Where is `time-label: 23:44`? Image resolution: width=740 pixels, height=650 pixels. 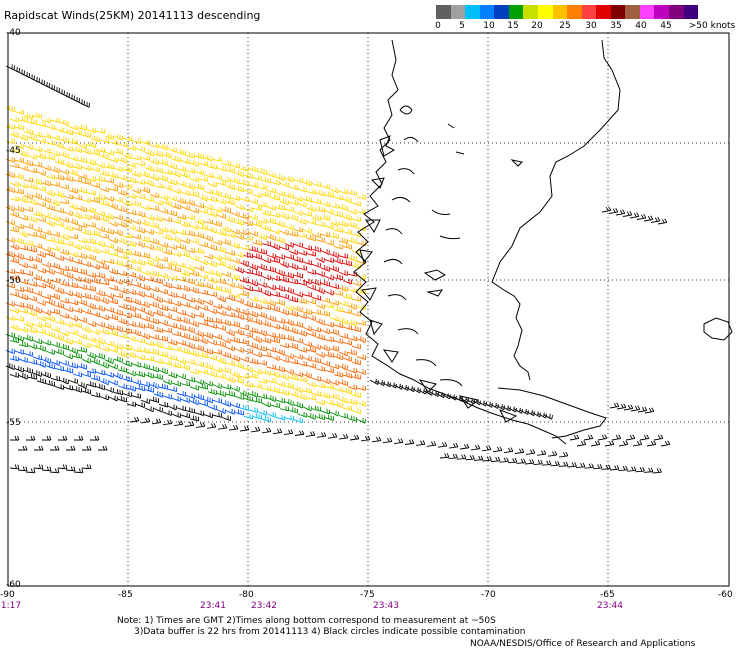
time-label: 23:44 is located at coordinates (610, 606).